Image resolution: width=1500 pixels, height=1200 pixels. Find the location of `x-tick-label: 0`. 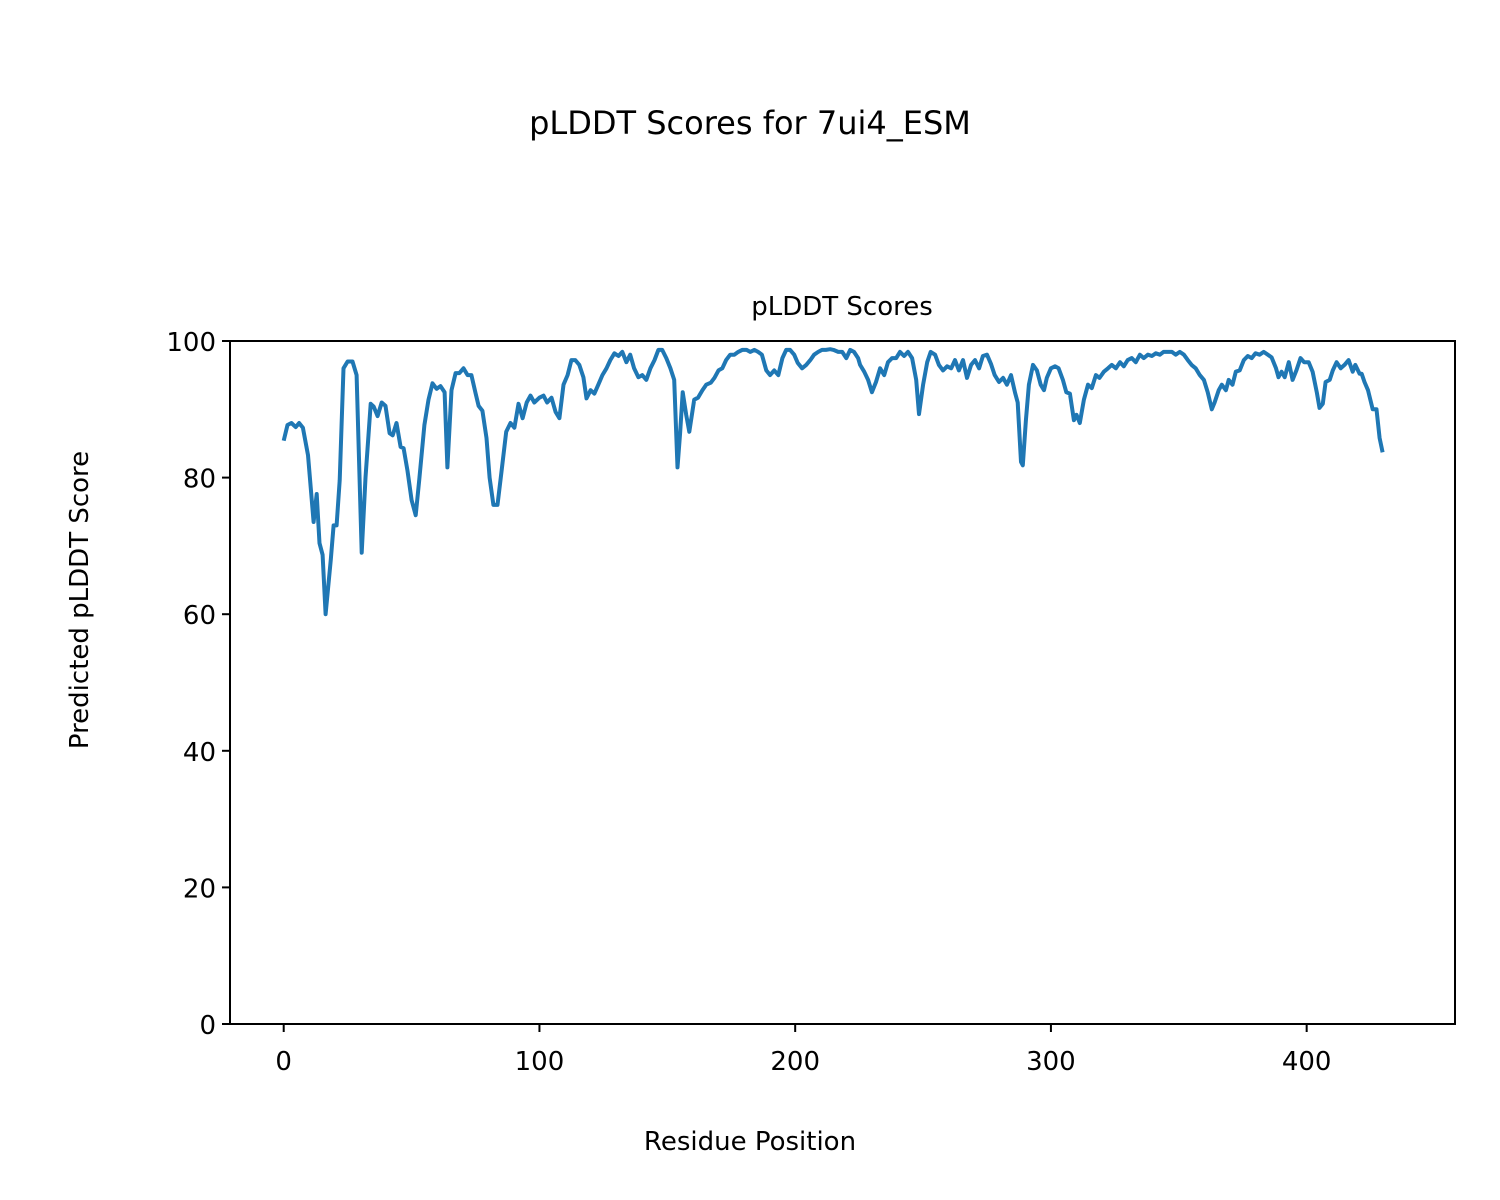

x-tick-label: 0 is located at coordinates (283, 1062).